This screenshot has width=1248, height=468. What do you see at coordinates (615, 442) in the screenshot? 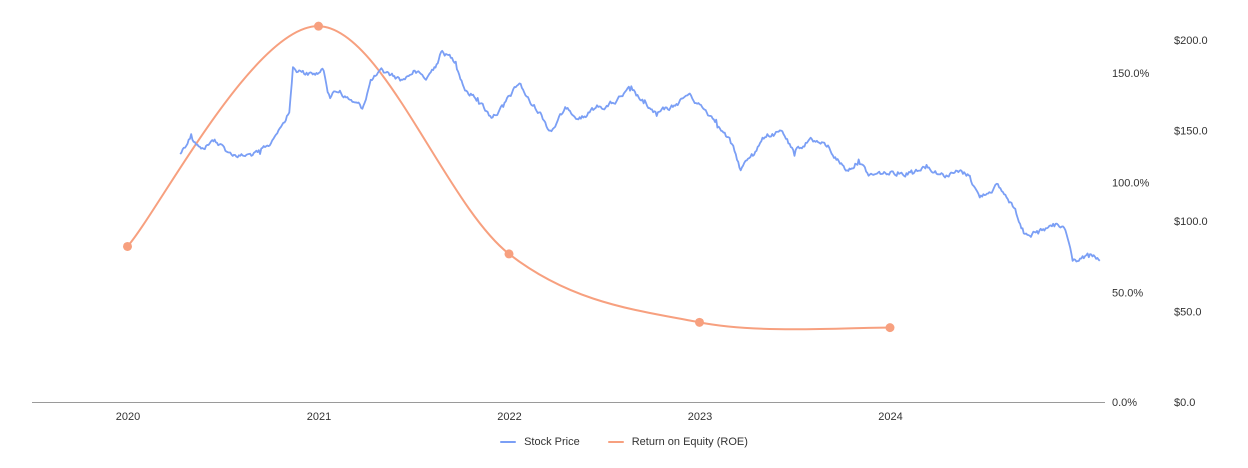
I see `legend-swatch-roe` at bounding box center [615, 442].